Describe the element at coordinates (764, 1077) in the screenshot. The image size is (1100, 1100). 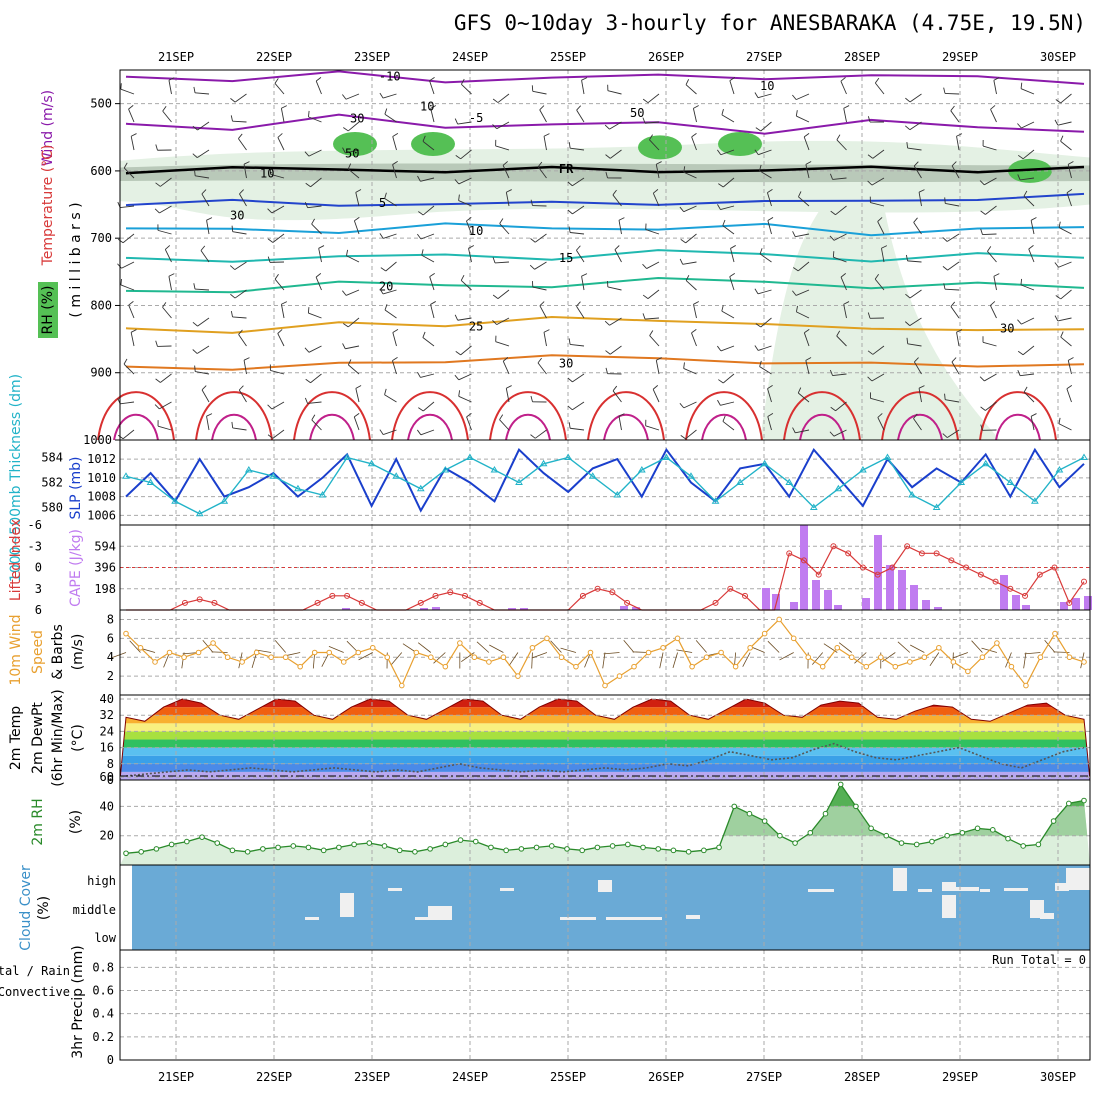
I see `bottom-date-label: 27SEP` at that location.